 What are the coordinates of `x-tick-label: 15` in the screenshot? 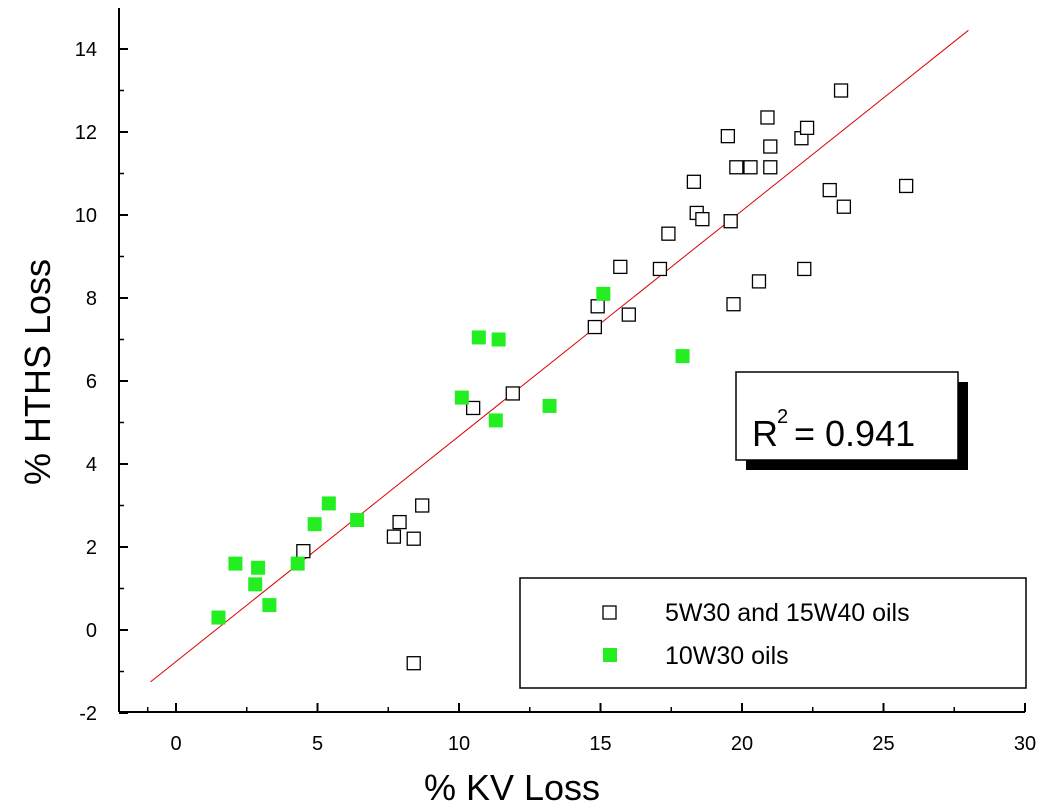 It's located at (600, 744).